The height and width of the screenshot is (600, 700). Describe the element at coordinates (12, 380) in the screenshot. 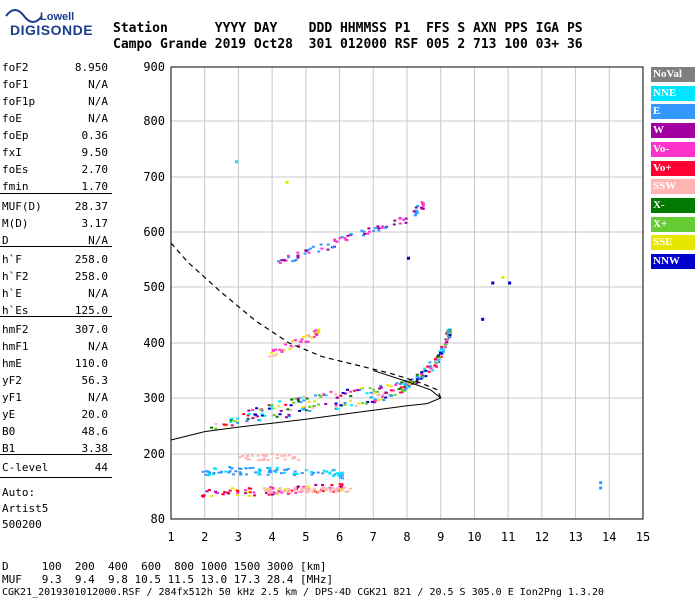

I see `param-label-18: yF2` at that location.